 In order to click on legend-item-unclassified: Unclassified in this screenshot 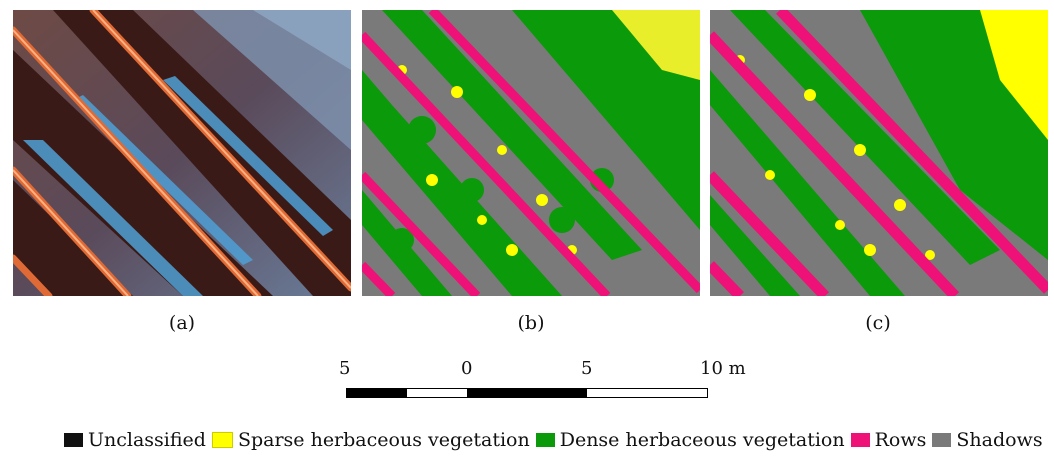, I will do `click(135, 440)`.